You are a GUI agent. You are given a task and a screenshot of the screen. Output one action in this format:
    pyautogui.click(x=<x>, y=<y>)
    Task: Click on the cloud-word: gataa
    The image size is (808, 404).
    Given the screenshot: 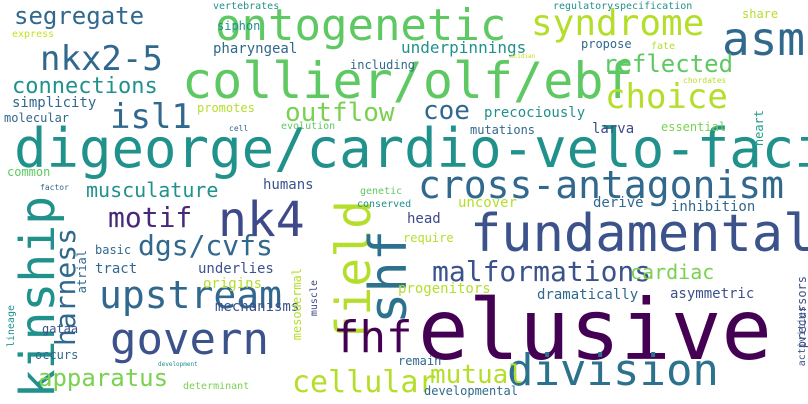 What is the action you would take?
    pyautogui.click(x=60, y=329)
    